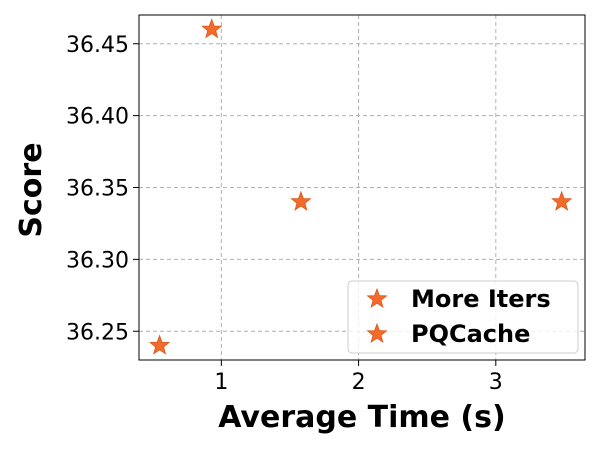 This screenshot has width=600, height=450. Describe the element at coordinates (496, 382) in the screenshot. I see `x-tick-label: 3` at that location.